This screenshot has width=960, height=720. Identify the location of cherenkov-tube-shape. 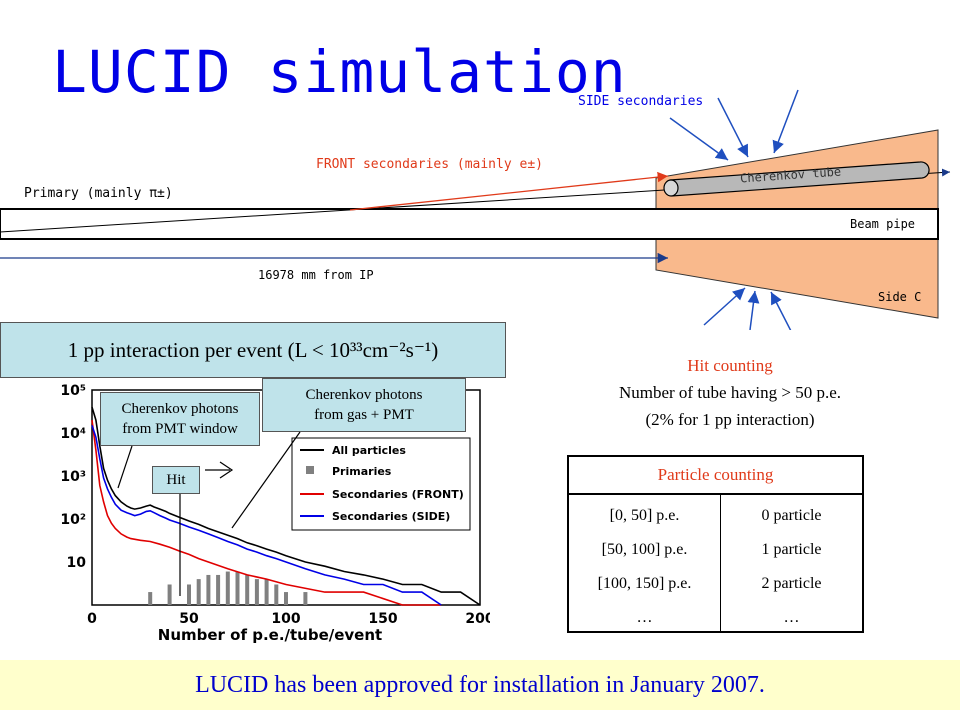
(796, 179).